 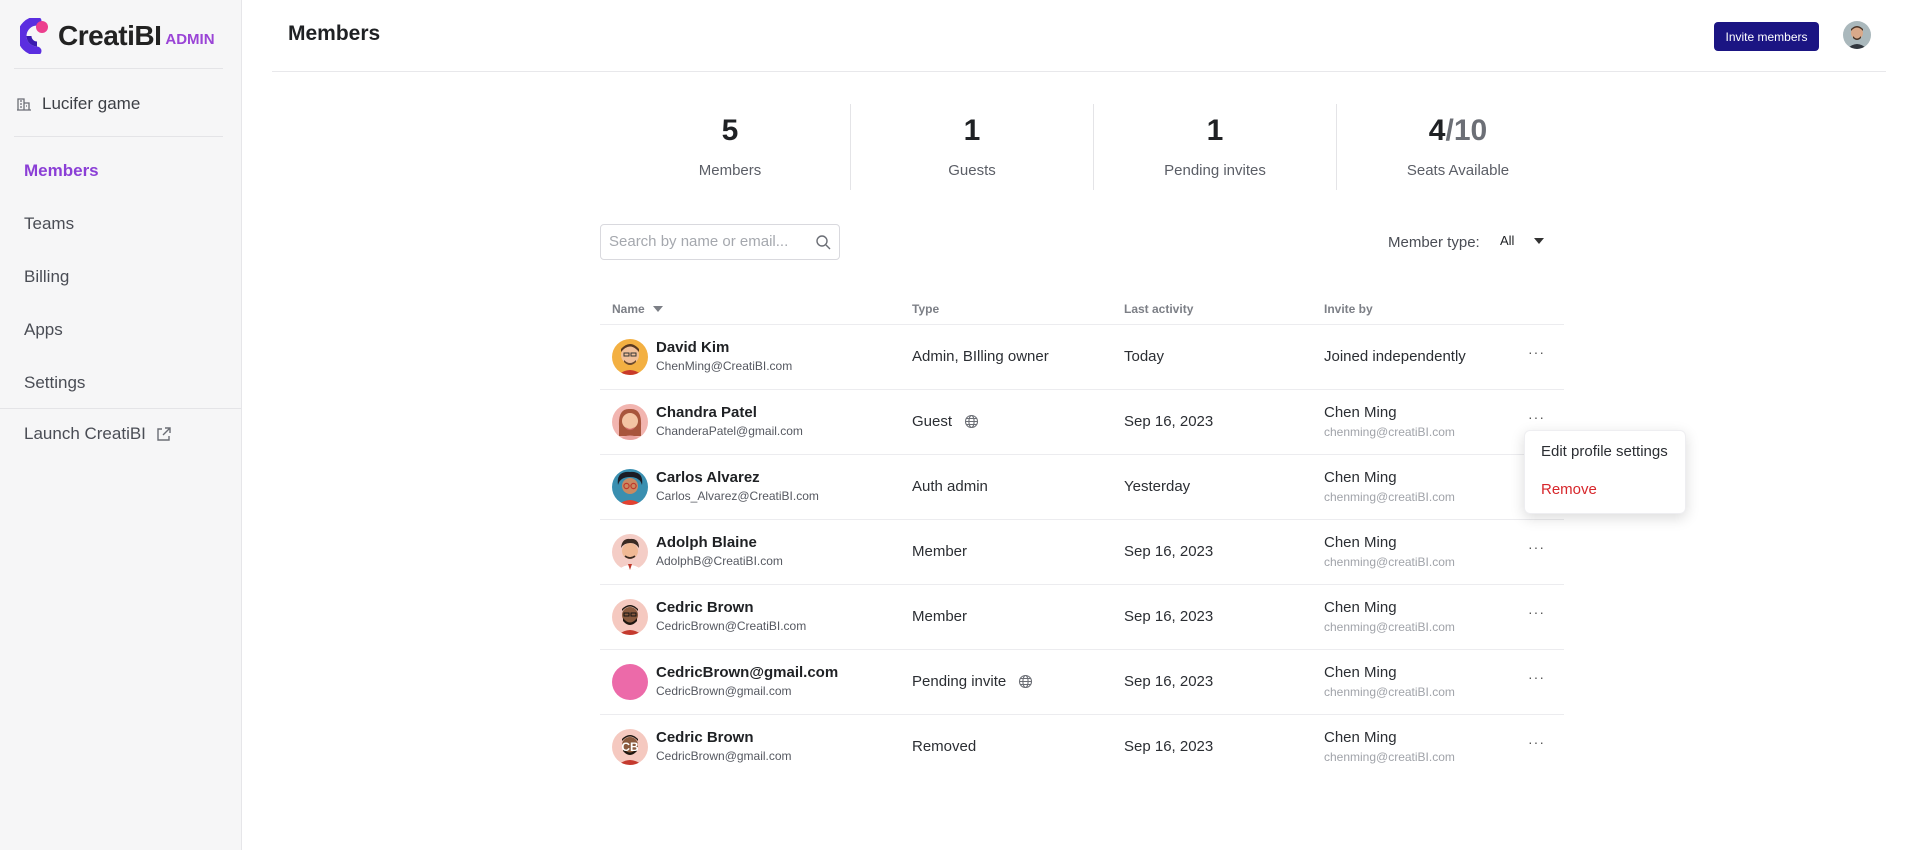 What do you see at coordinates (1458, 170) in the screenshot?
I see `stat-label: Seats Available` at bounding box center [1458, 170].